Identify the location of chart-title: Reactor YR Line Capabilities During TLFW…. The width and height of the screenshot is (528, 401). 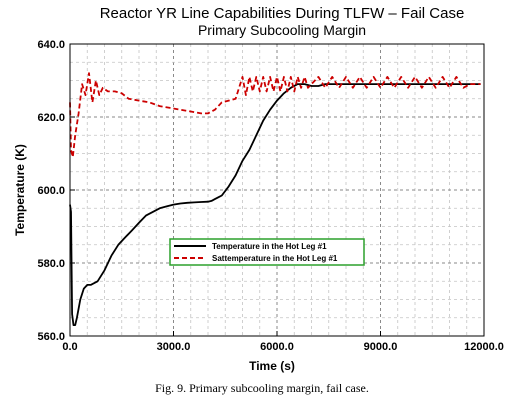
(282, 13).